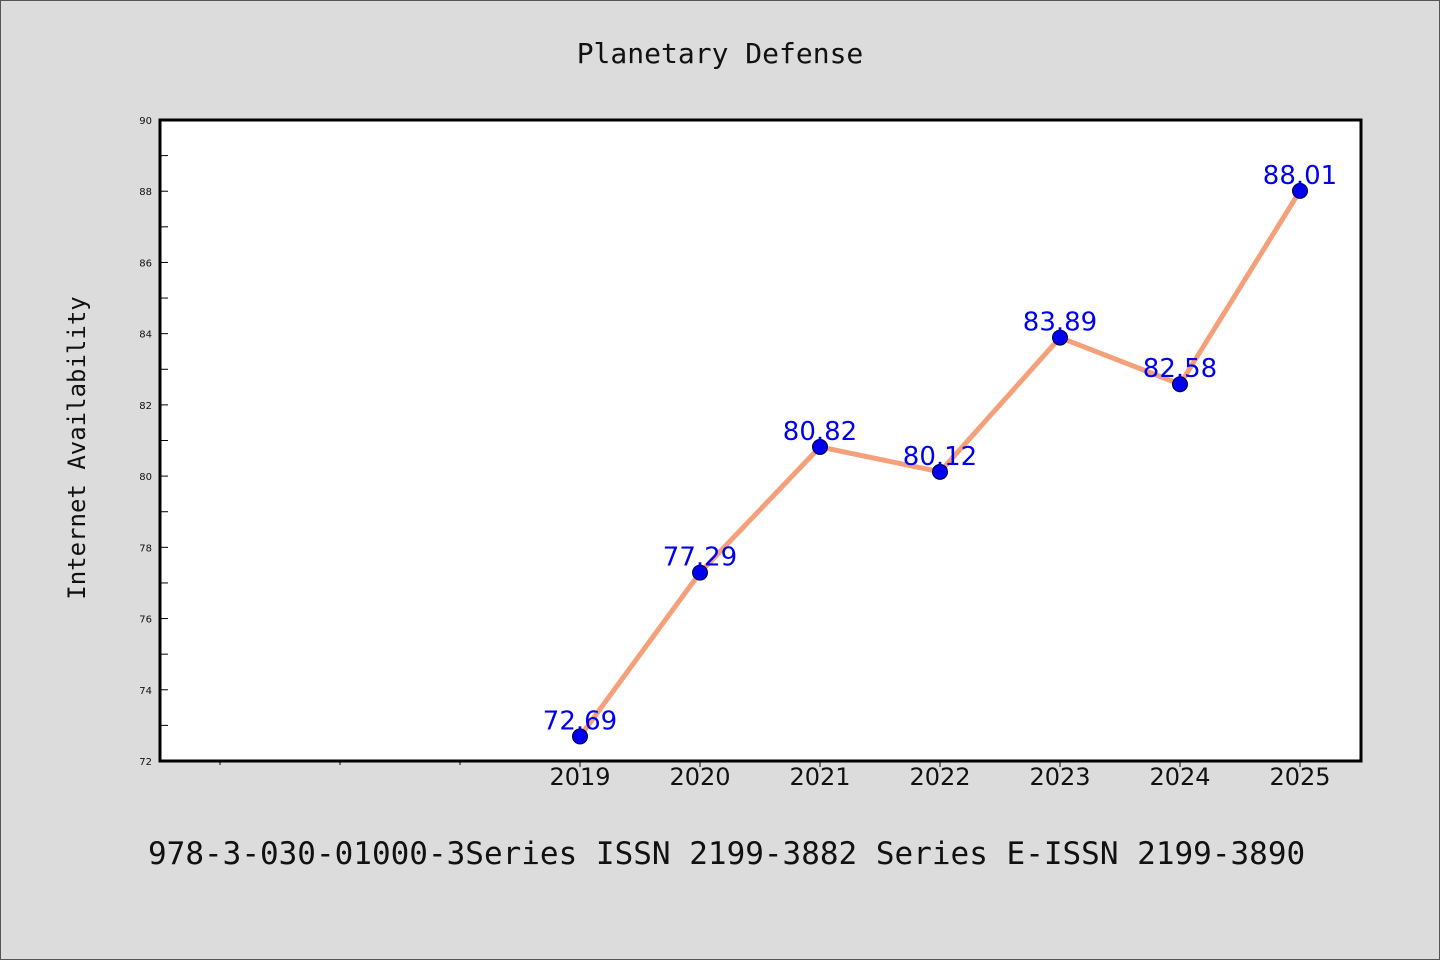 Image resolution: width=1440 pixels, height=960 pixels. I want to click on y-tick-label: 74, so click(145, 691).